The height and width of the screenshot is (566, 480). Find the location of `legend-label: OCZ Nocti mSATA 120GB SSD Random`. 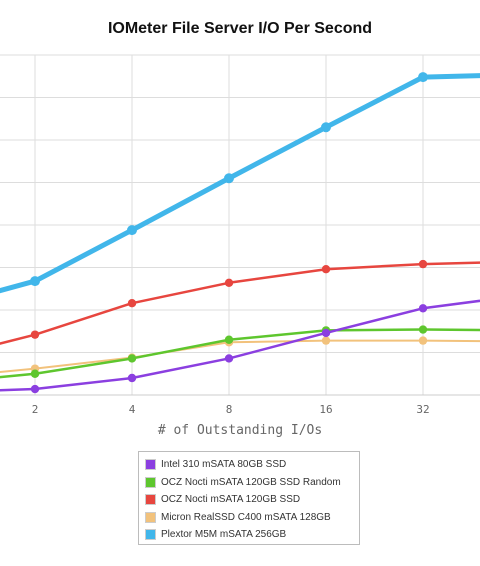

legend-label: OCZ Nocti mSATA 120GB SSD Random is located at coordinates (251, 482).